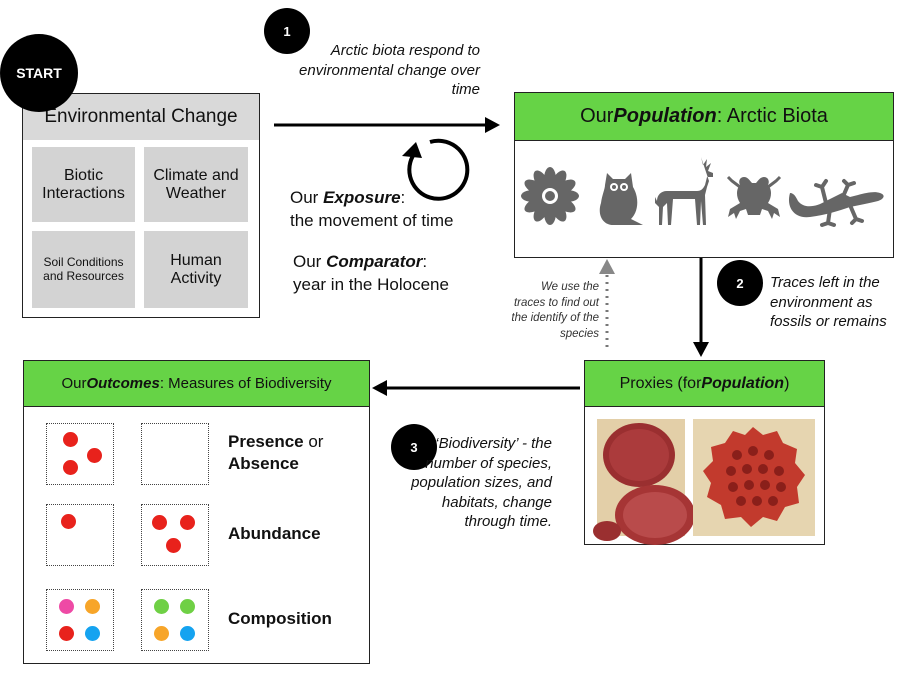  I want to click on presence-sample, so click(80, 454).